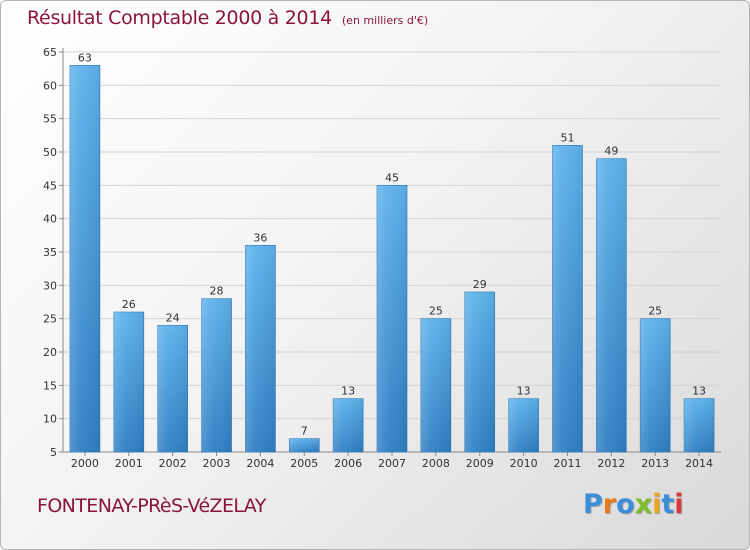 This screenshot has width=750, height=550. What do you see at coordinates (85, 57) in the screenshot?
I see `value-label-2000: 63` at bounding box center [85, 57].